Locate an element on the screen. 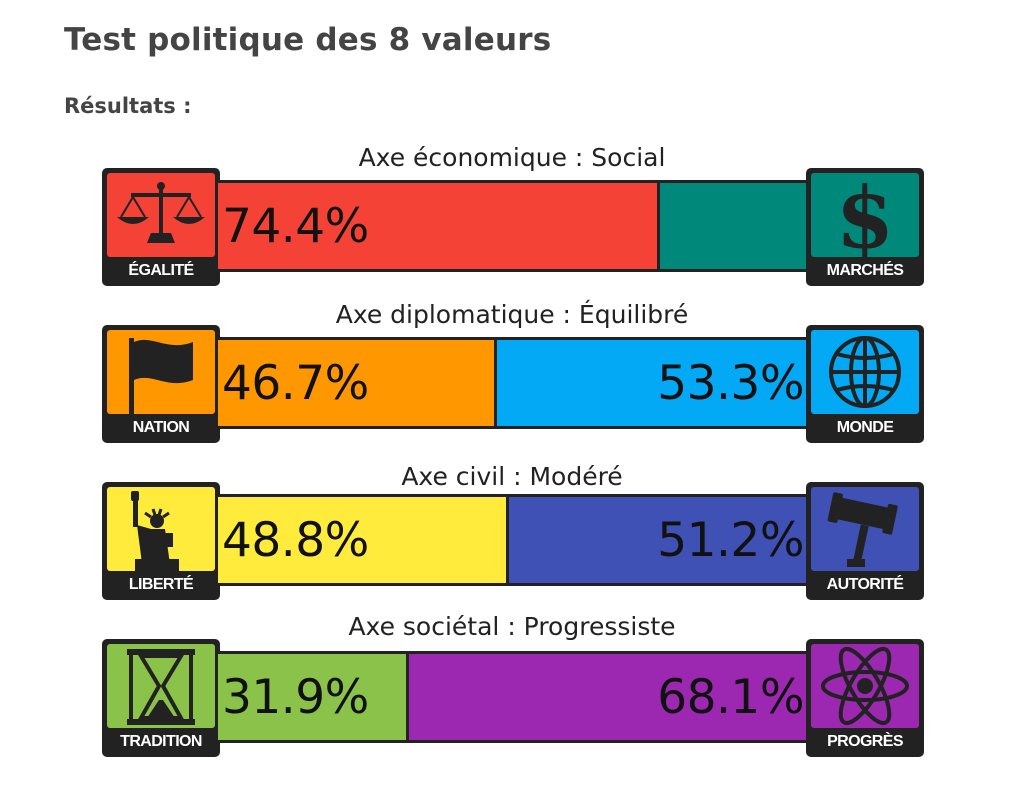  left-value-label: 74.4% is located at coordinates (295, 226).